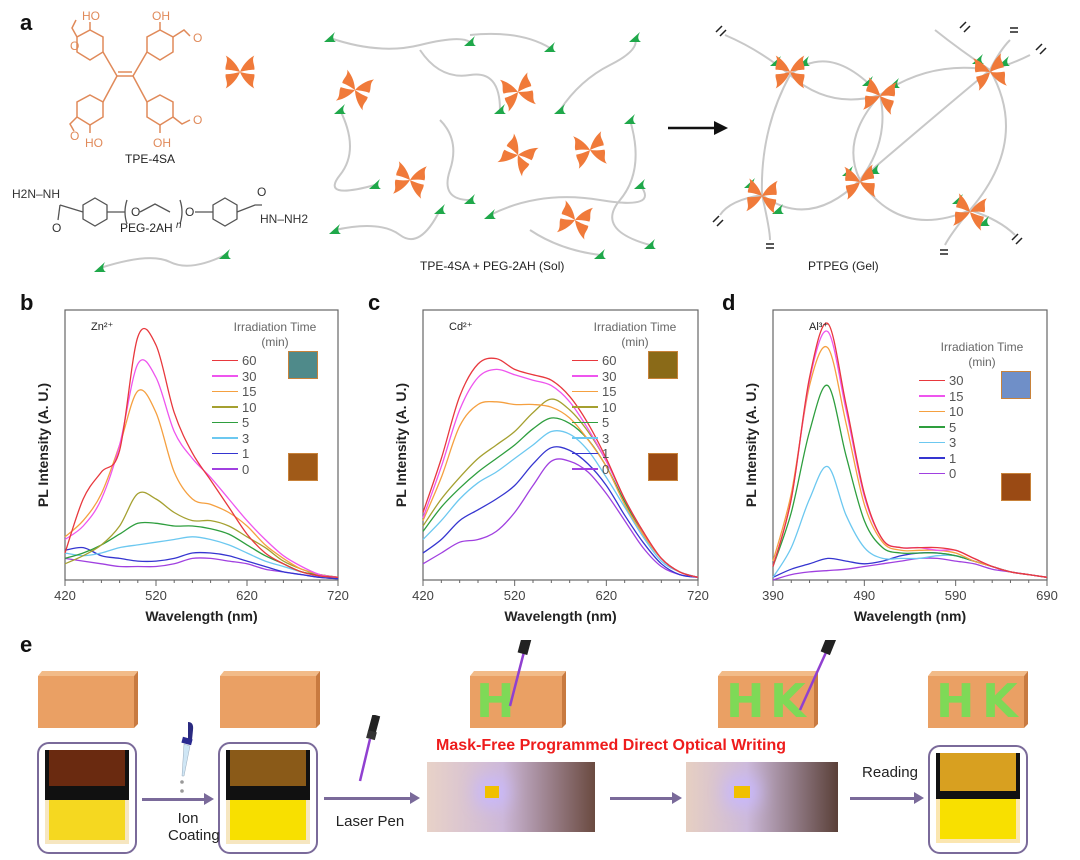 The height and width of the screenshot is (860, 1080). Describe the element at coordinates (955, 595) in the screenshot. I see `x-tick-label: 590` at that location.